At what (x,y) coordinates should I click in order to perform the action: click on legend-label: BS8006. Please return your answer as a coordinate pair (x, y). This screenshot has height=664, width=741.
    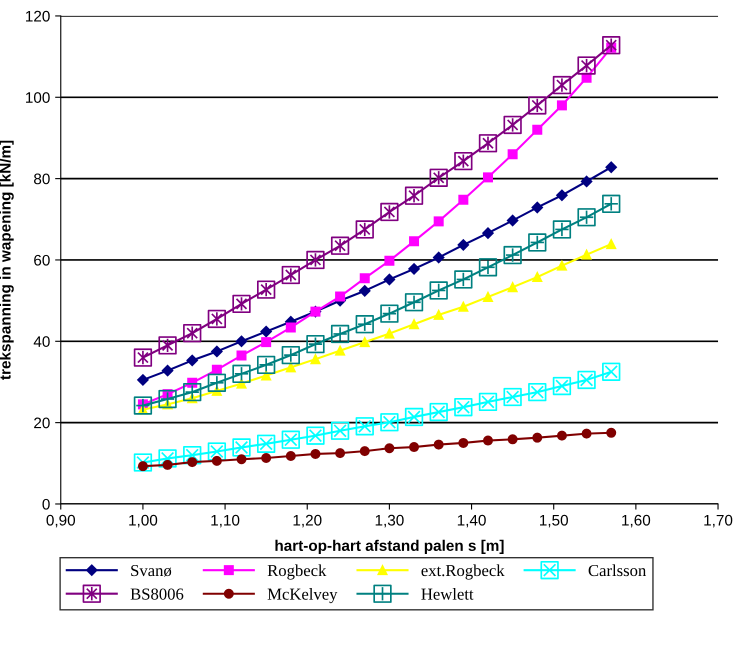
    Looking at the image, I should click on (157, 594).